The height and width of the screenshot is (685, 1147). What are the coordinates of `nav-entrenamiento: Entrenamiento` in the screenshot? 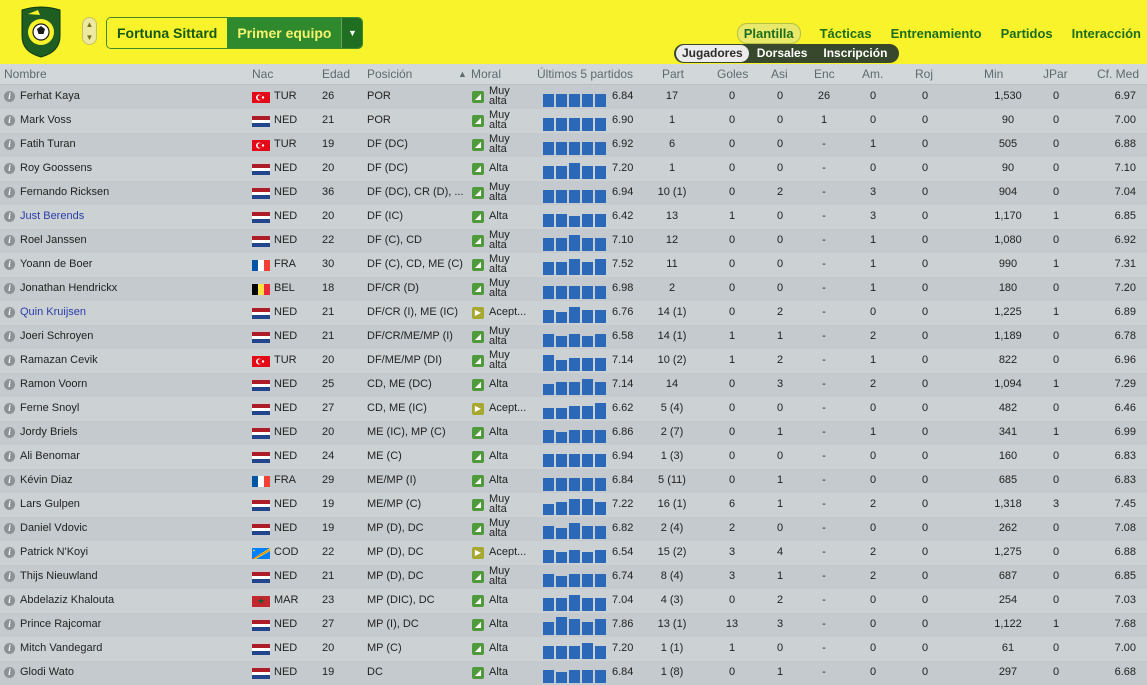 It's located at (936, 33).